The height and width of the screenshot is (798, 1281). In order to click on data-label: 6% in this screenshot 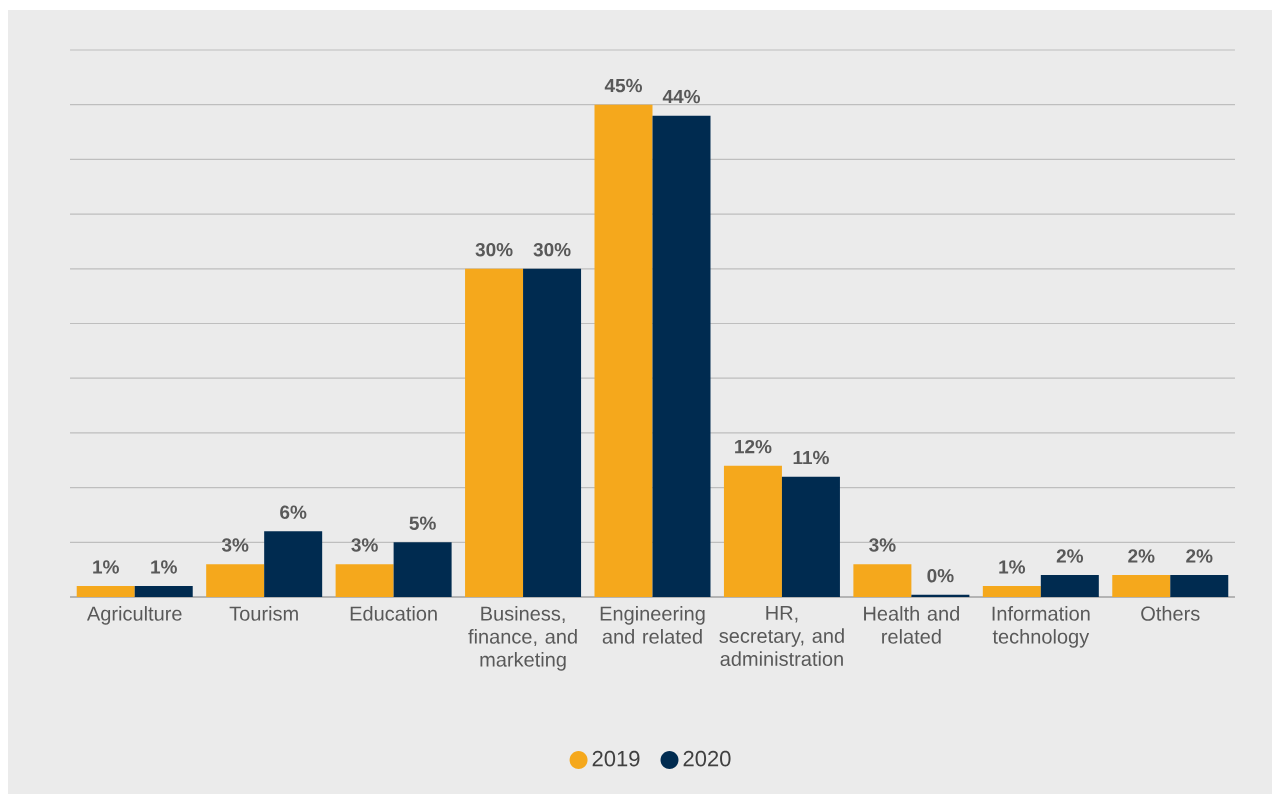, I will do `click(293, 512)`.